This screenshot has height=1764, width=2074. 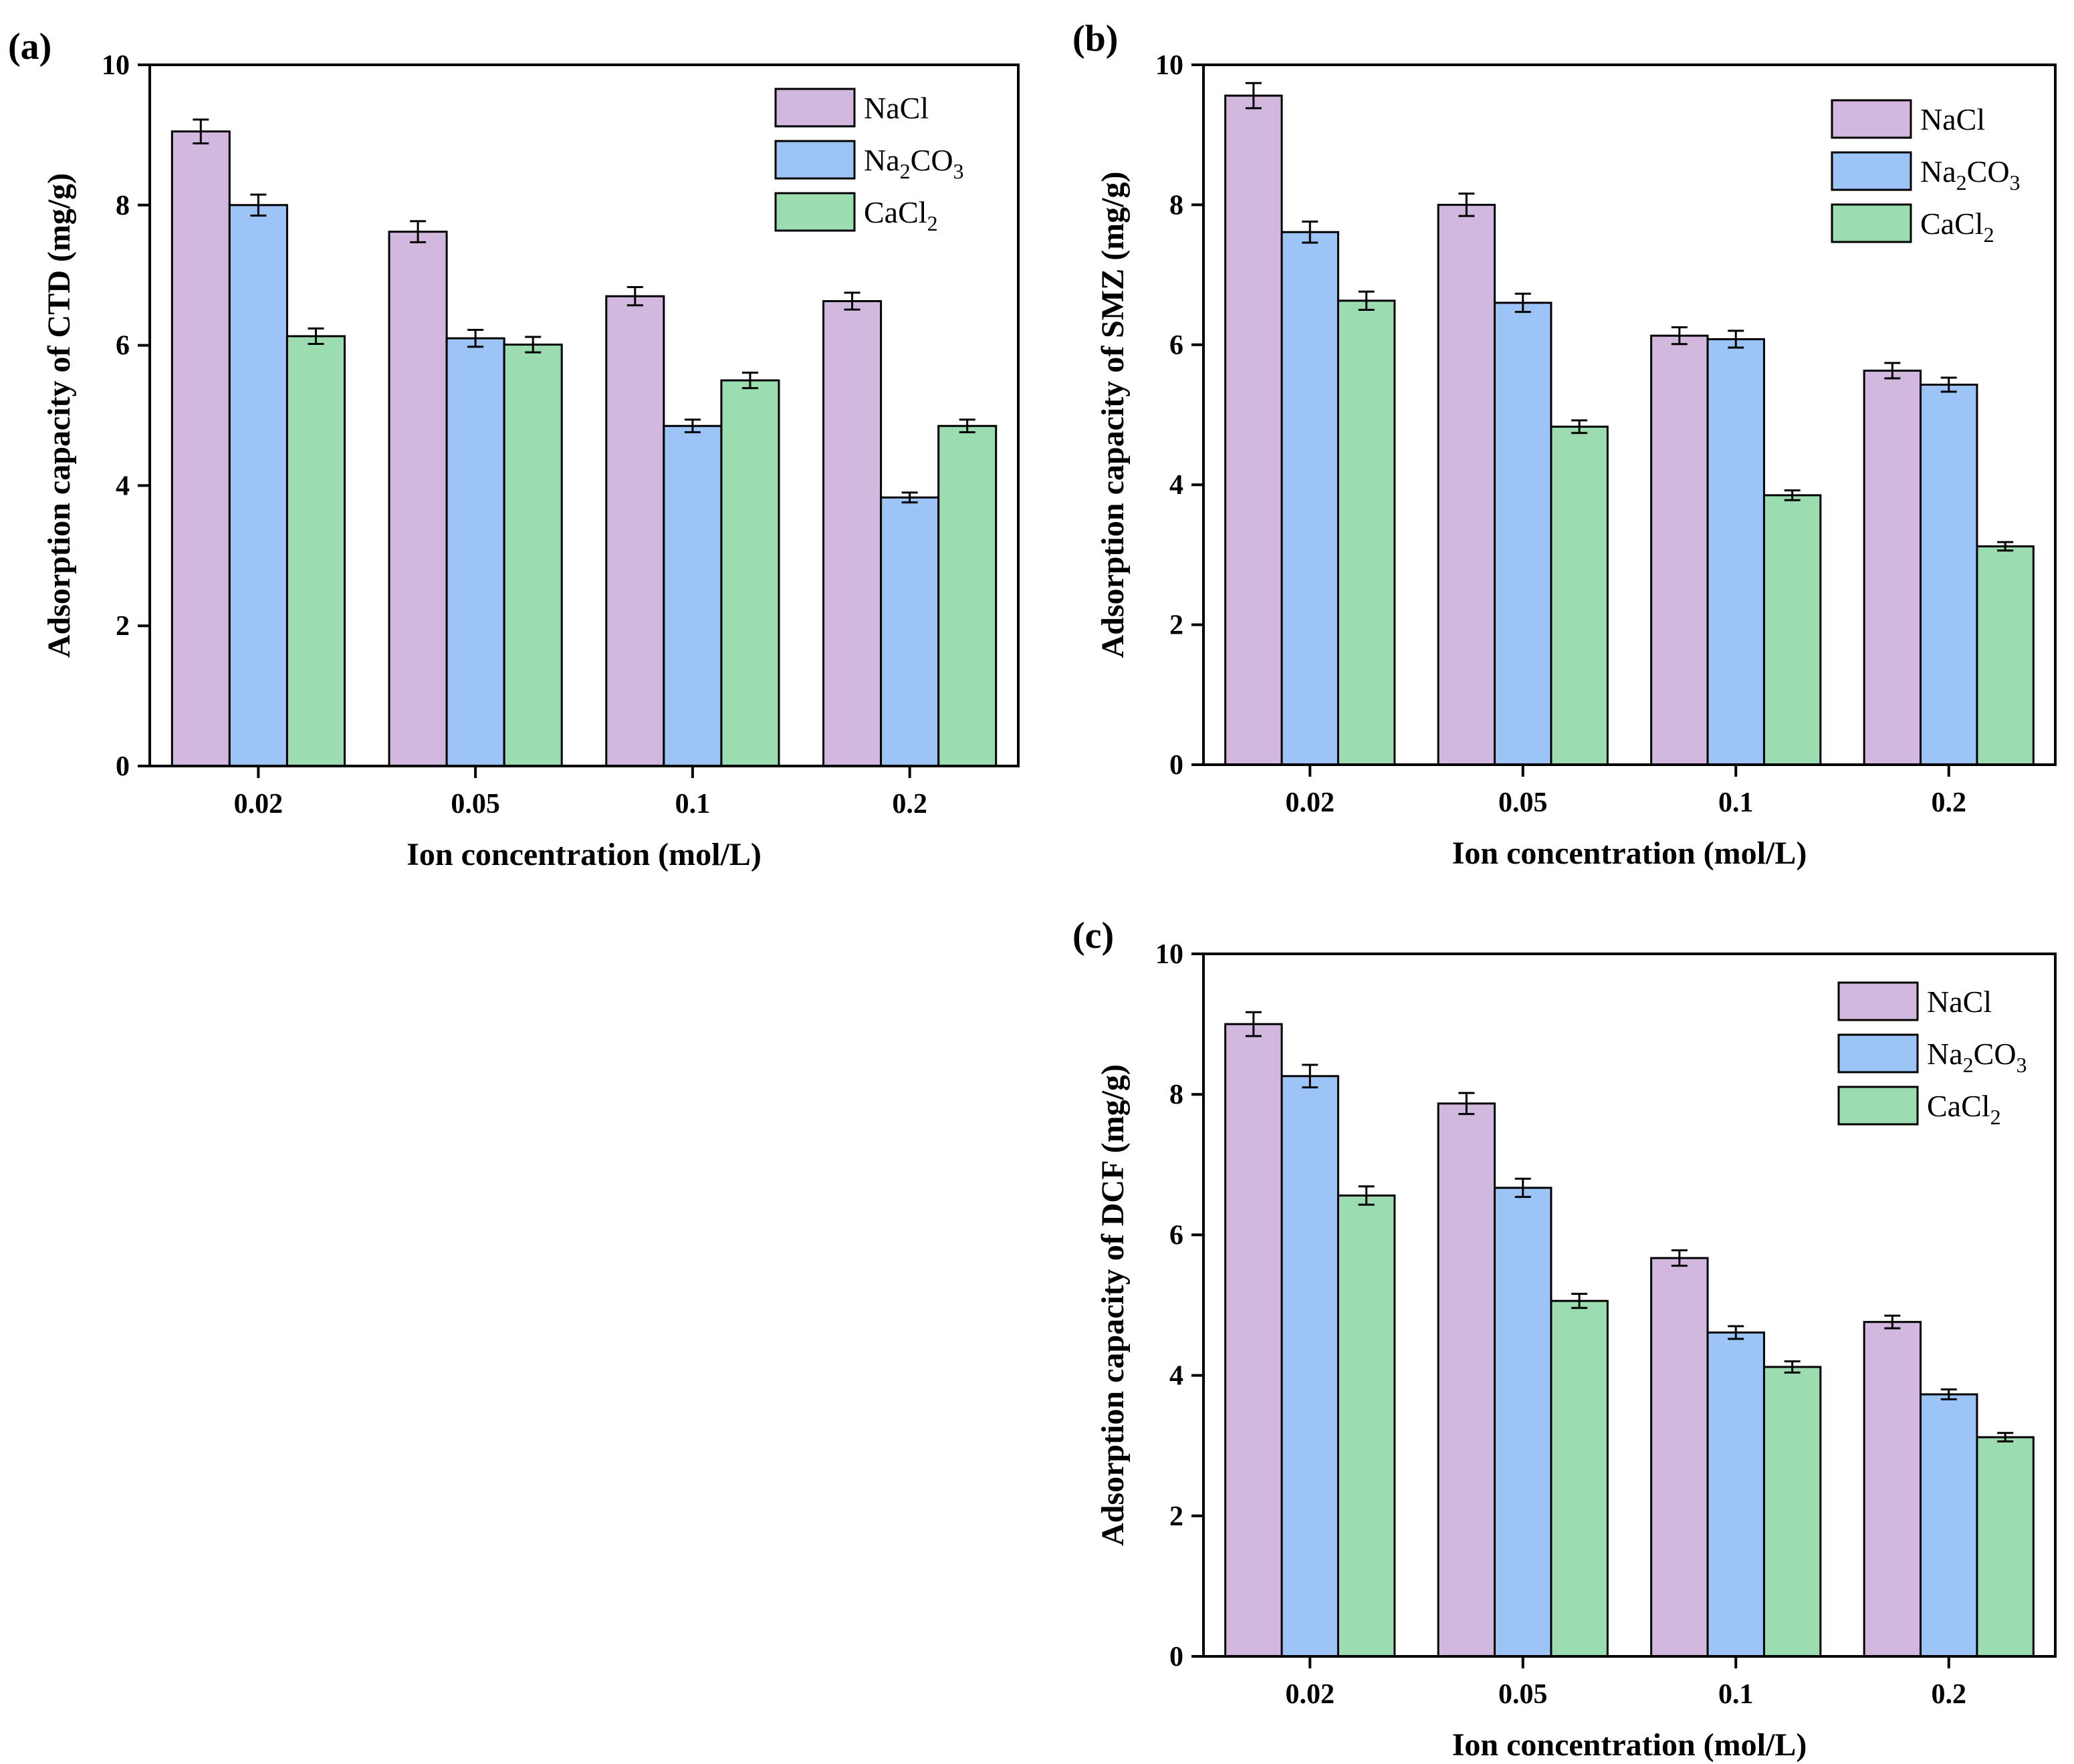 What do you see at coordinates (29, 47) in the screenshot?
I see `panel-tag: (a)` at bounding box center [29, 47].